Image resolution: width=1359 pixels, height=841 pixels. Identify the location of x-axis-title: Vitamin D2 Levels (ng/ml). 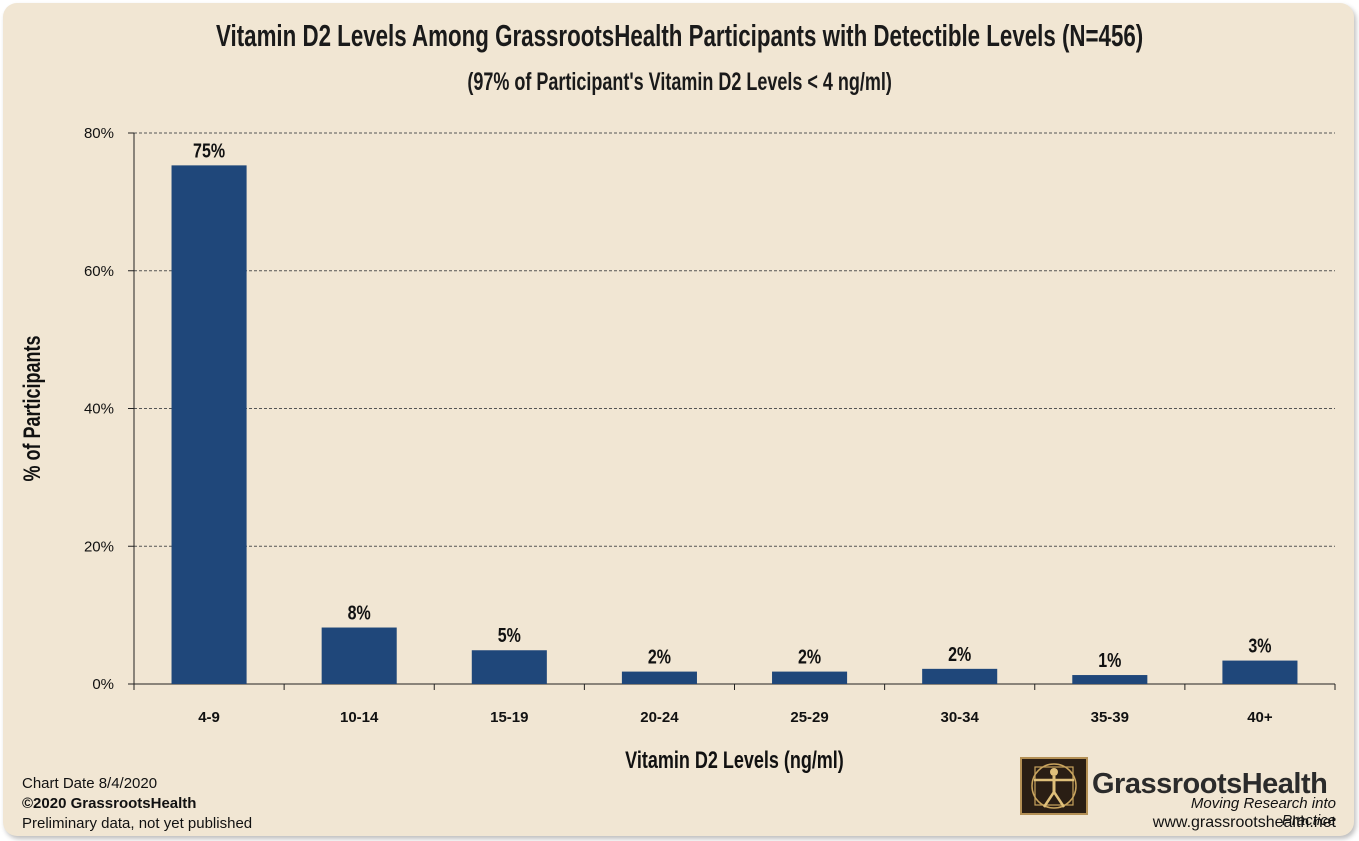
(734, 761).